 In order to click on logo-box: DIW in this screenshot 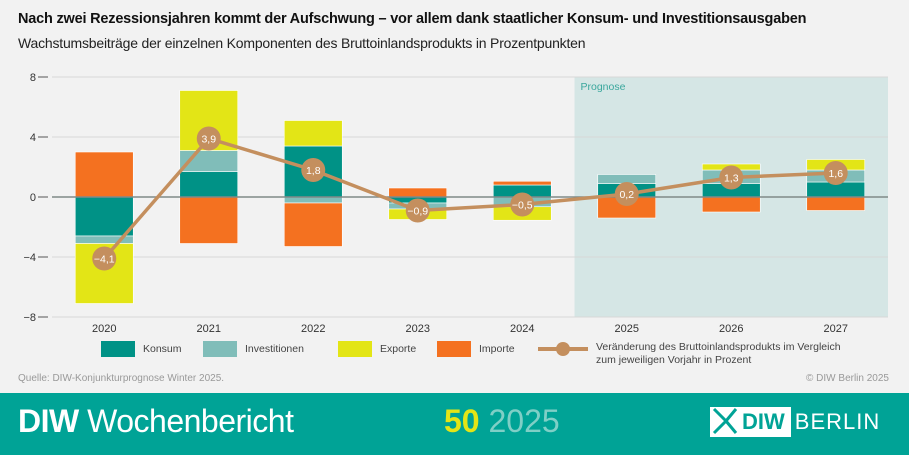, I will do `click(750, 422)`.